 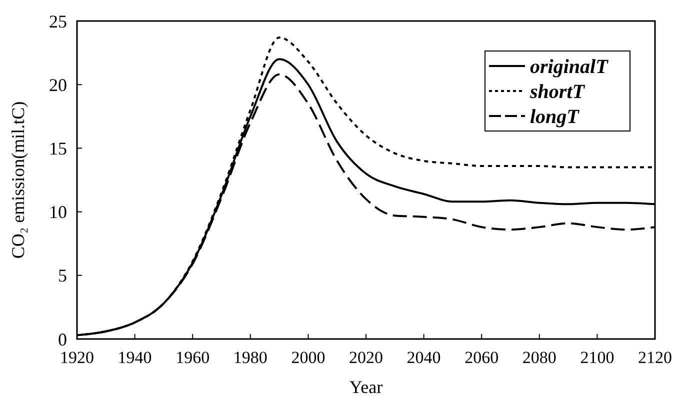 What do you see at coordinates (58, 21) in the screenshot?
I see `y-tick-label: 25` at bounding box center [58, 21].